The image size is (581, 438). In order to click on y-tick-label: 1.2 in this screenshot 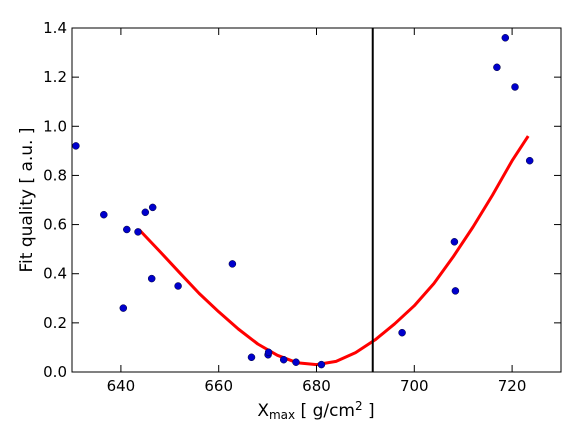, I will do `click(55, 77)`.